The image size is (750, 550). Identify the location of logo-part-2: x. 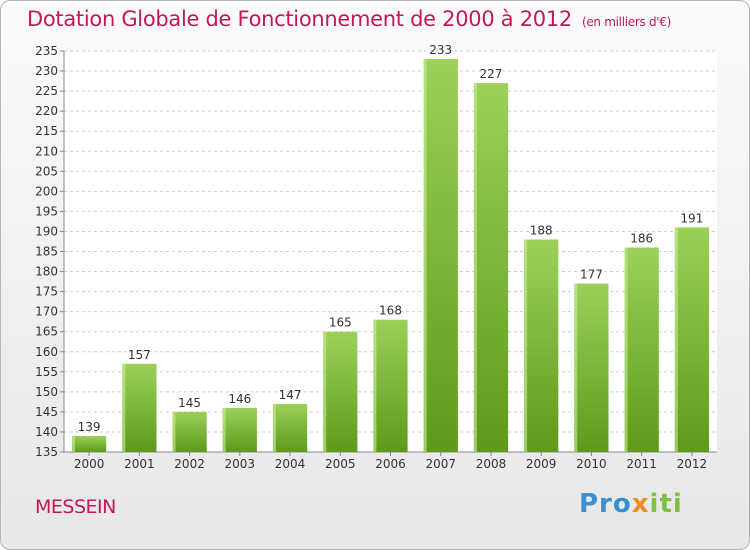
(640, 504).